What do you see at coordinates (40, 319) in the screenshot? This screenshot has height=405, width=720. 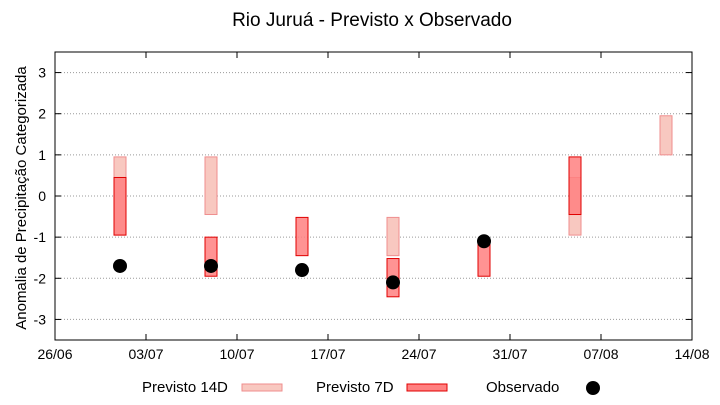 I see `y-tick-label: -3` at bounding box center [40, 319].